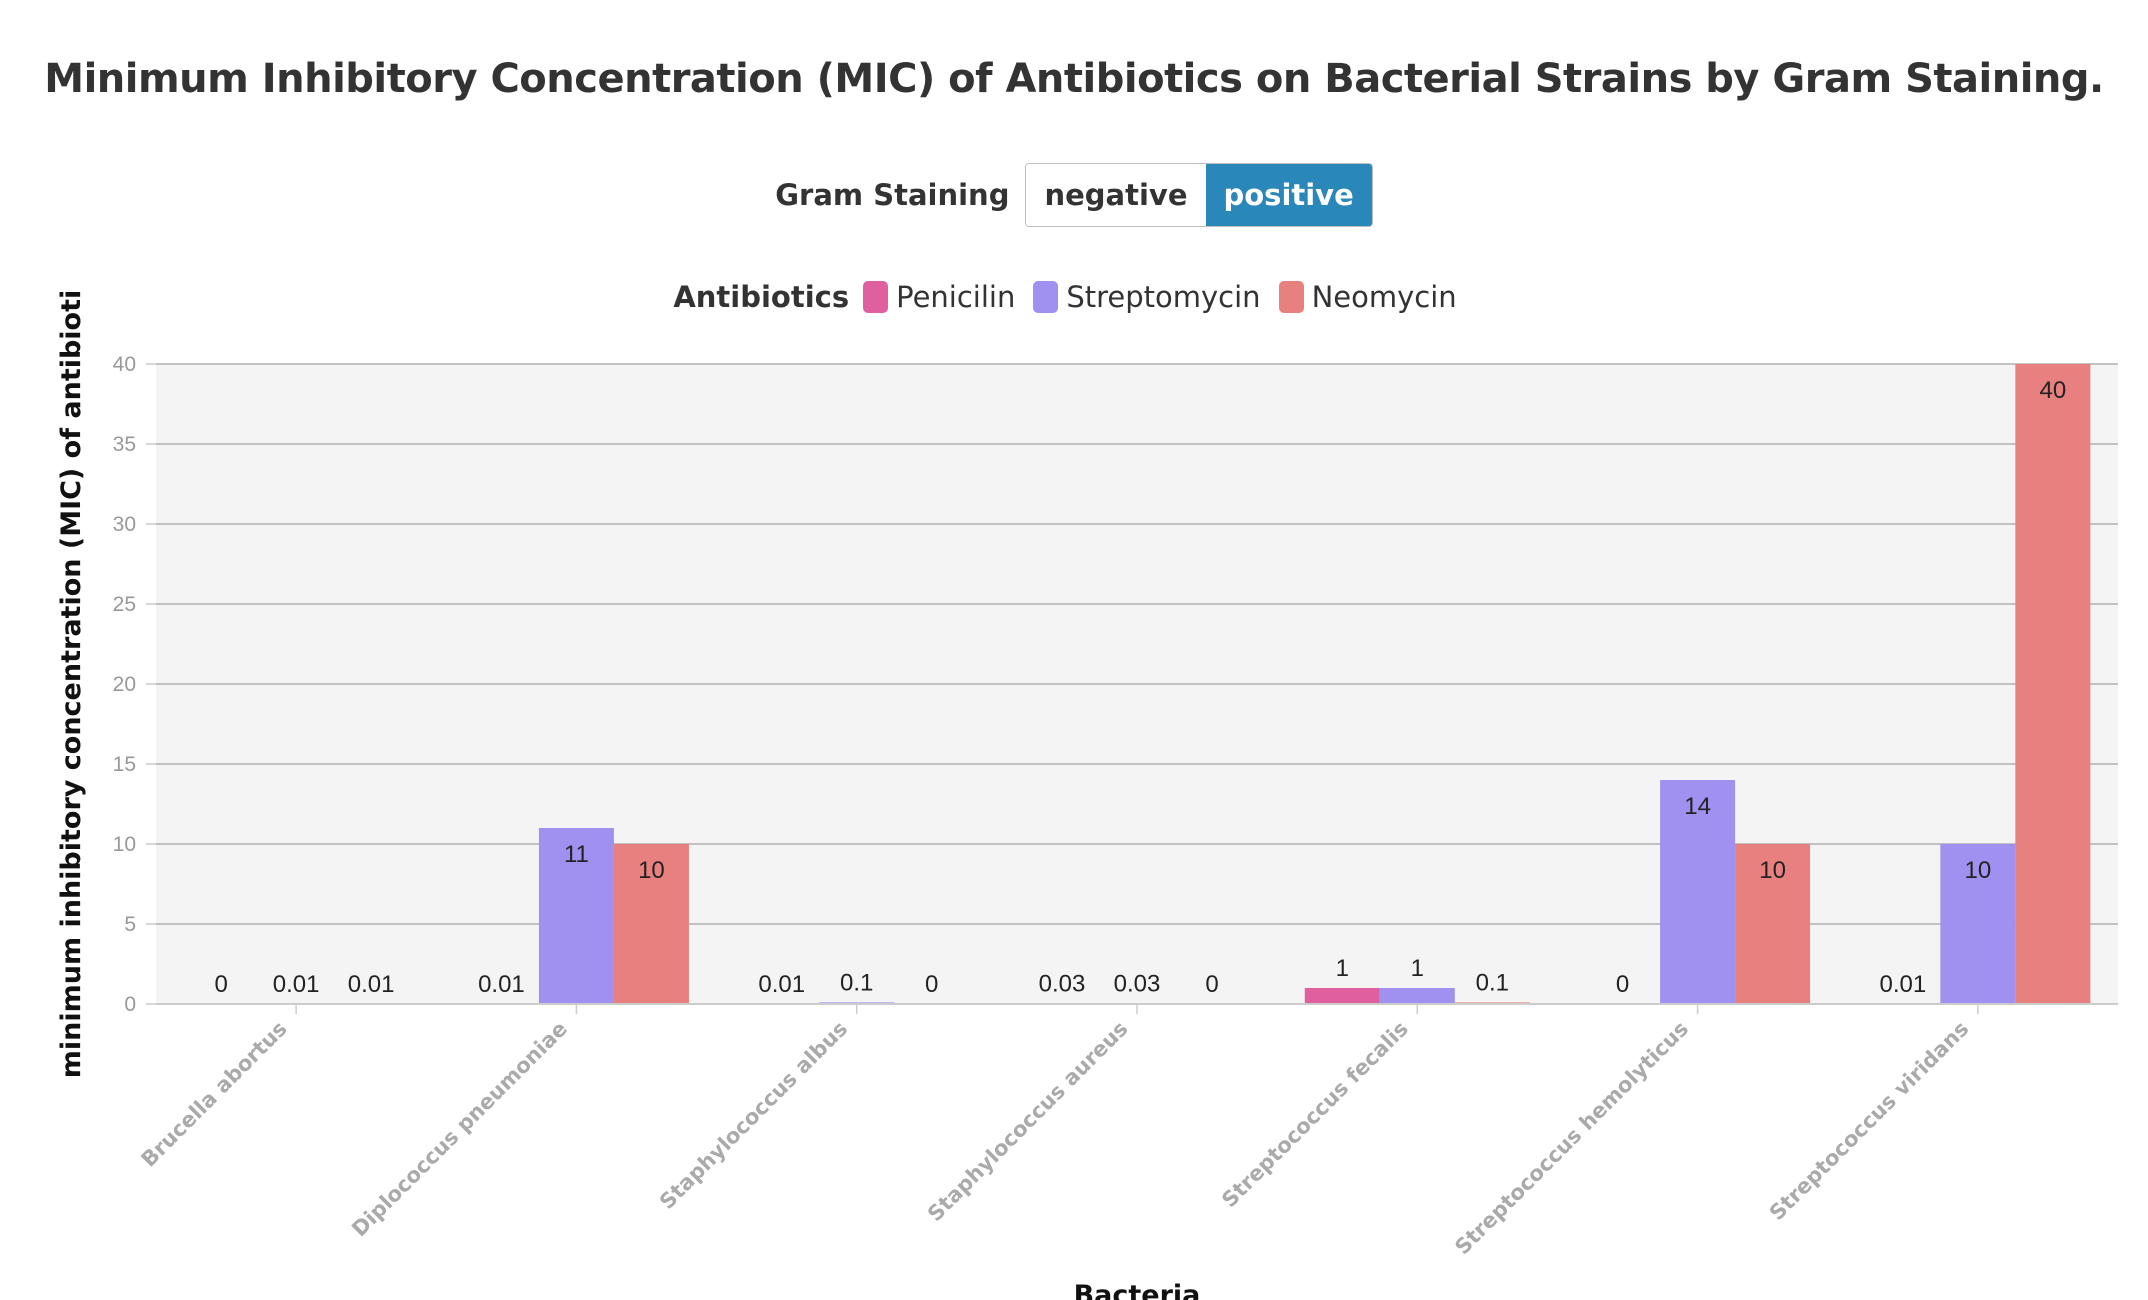  I want to click on legend-item-neomycin: Neomycin, so click(1367, 297).